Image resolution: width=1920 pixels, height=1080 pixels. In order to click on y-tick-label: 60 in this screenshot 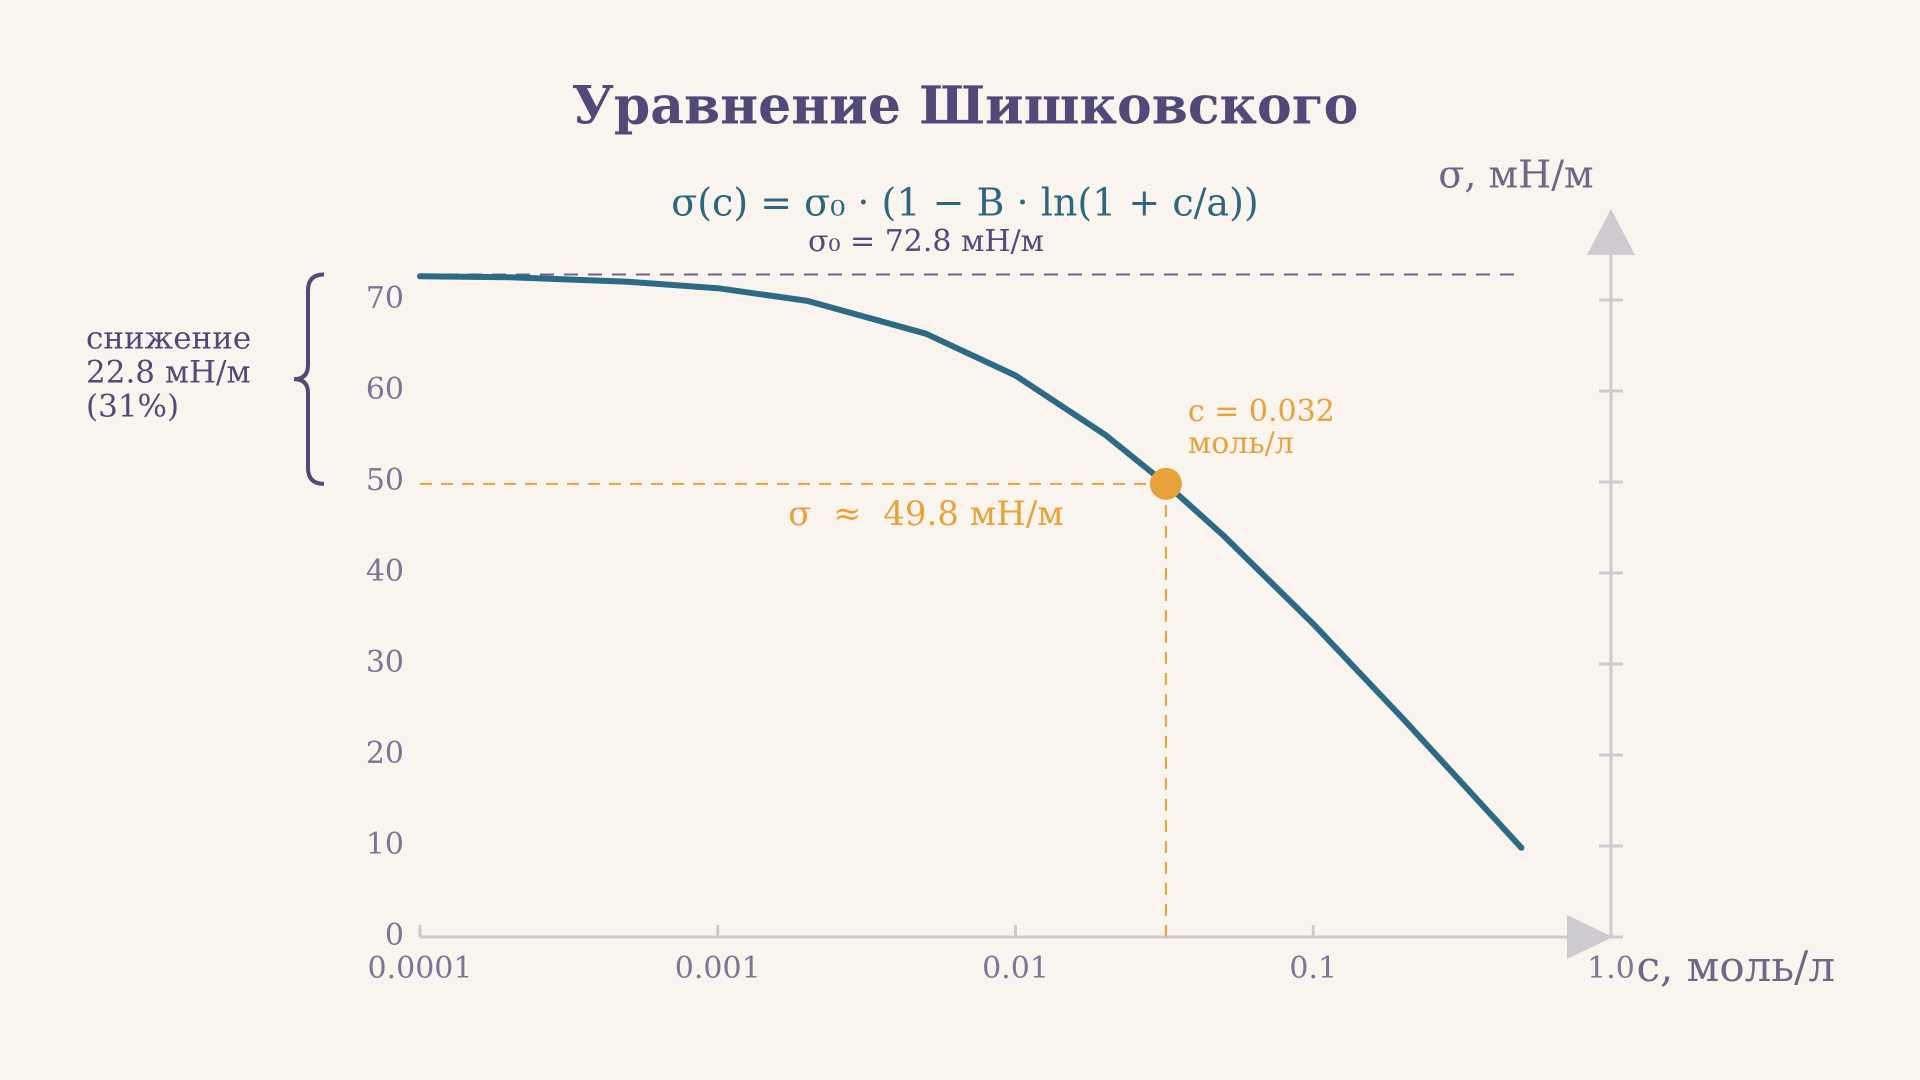, I will do `click(385, 389)`.